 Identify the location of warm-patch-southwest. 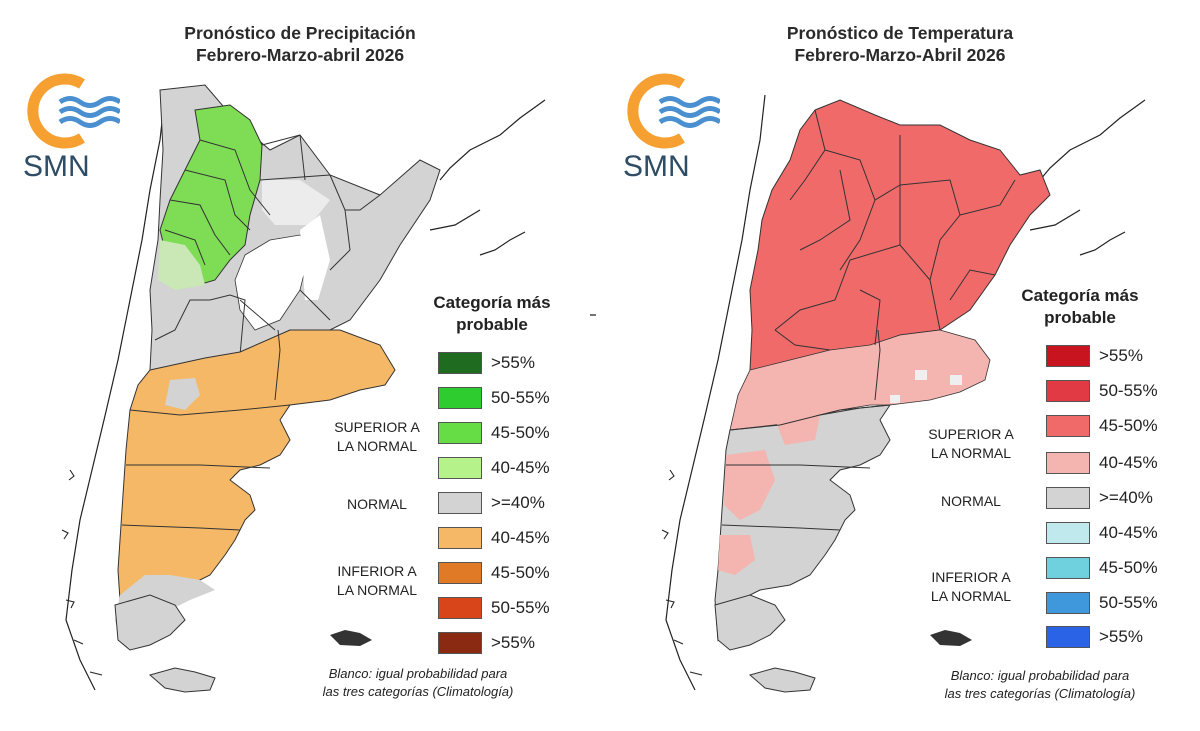
(736, 555).